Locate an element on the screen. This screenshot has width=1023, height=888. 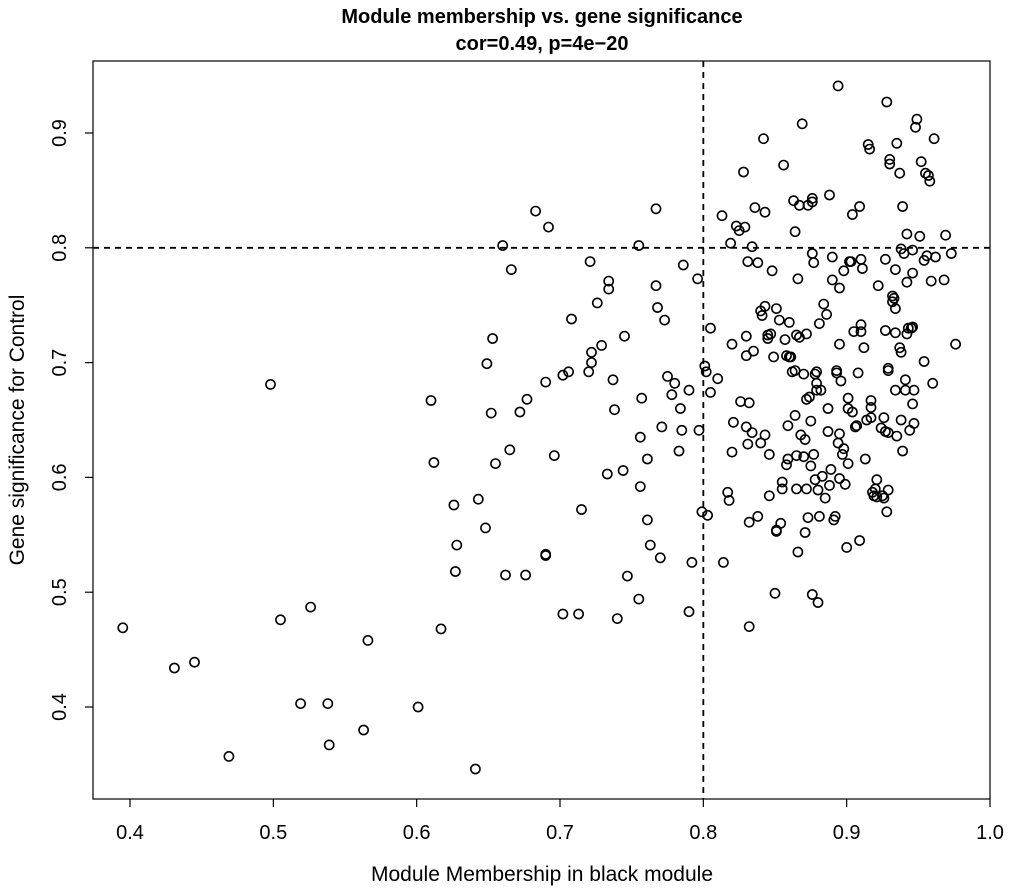
x-axis-label: Module Membership in black module is located at coordinates (542, 874).